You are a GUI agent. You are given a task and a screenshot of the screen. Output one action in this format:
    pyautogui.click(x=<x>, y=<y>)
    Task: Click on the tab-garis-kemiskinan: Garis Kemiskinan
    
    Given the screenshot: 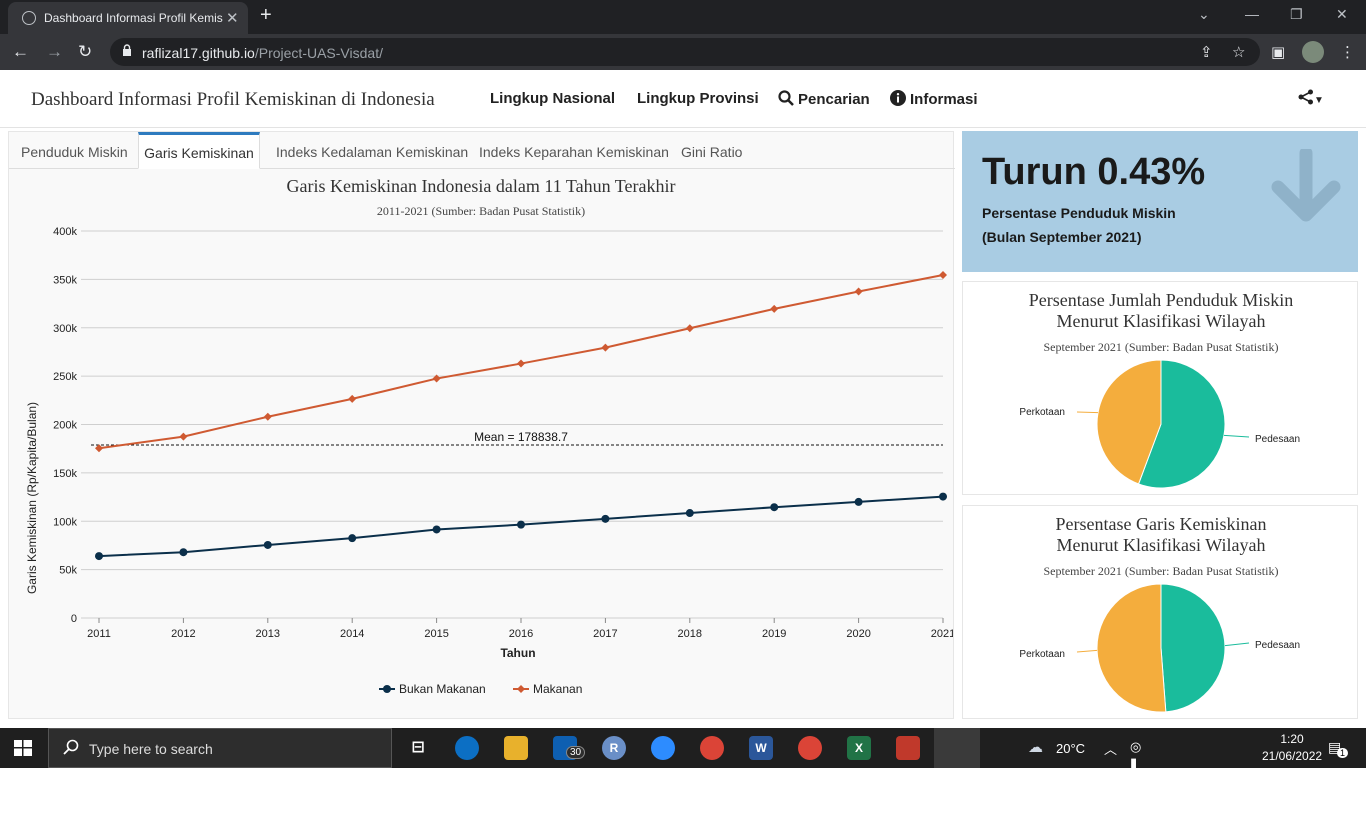 What is the action you would take?
    pyautogui.click(x=199, y=150)
    